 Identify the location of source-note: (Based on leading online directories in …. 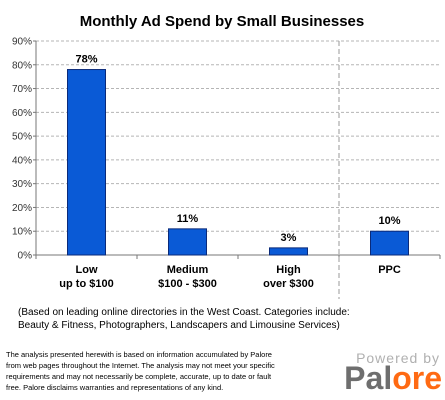
(228, 319).